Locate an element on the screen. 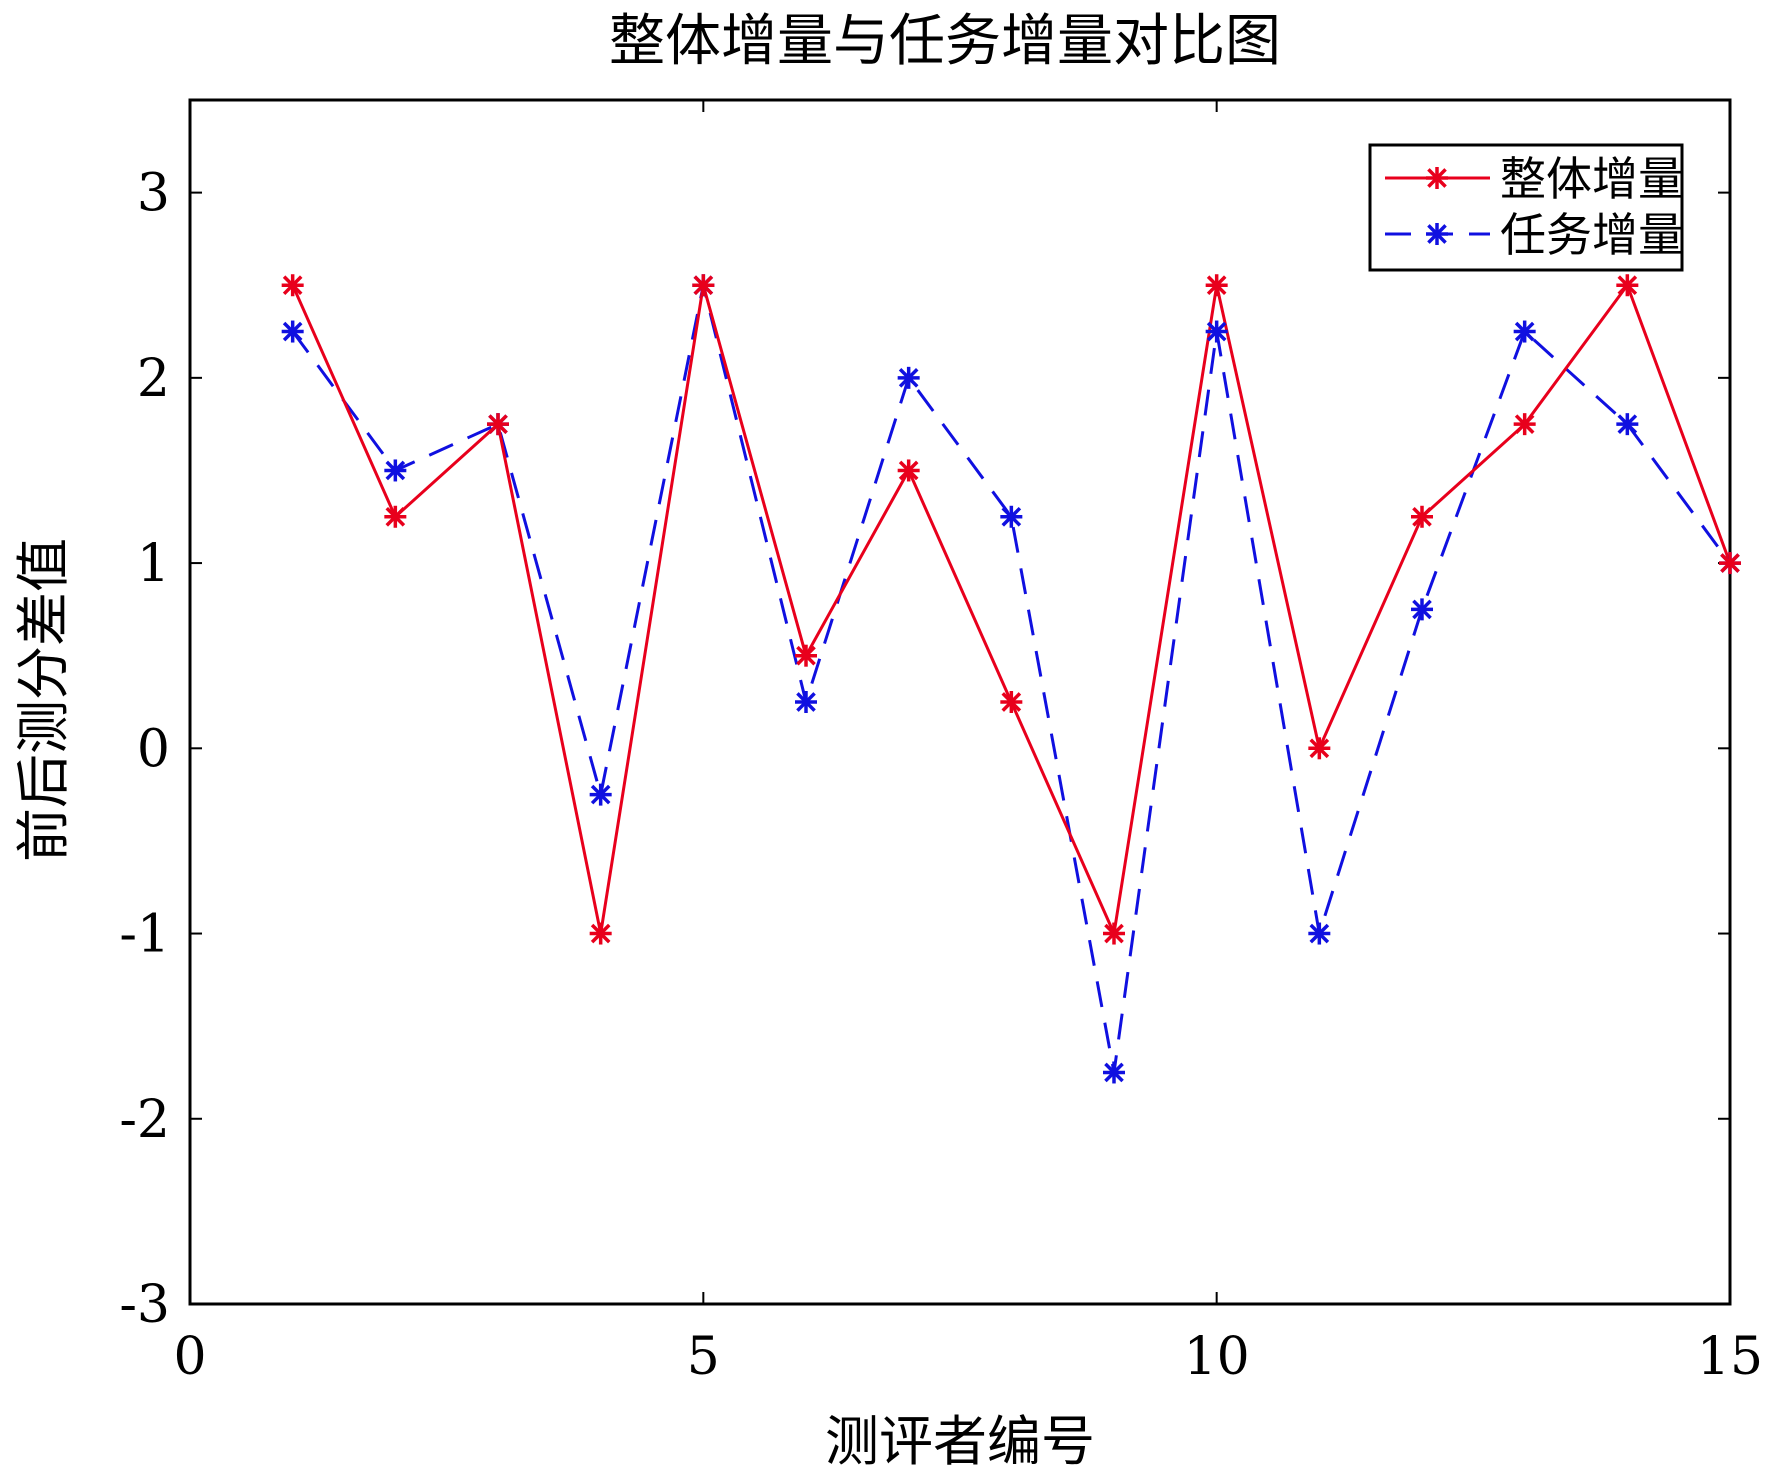 Image resolution: width=1772 pixels, height=1476 pixels. x-tick-label-15: 15 is located at coordinates (1730, 1357).